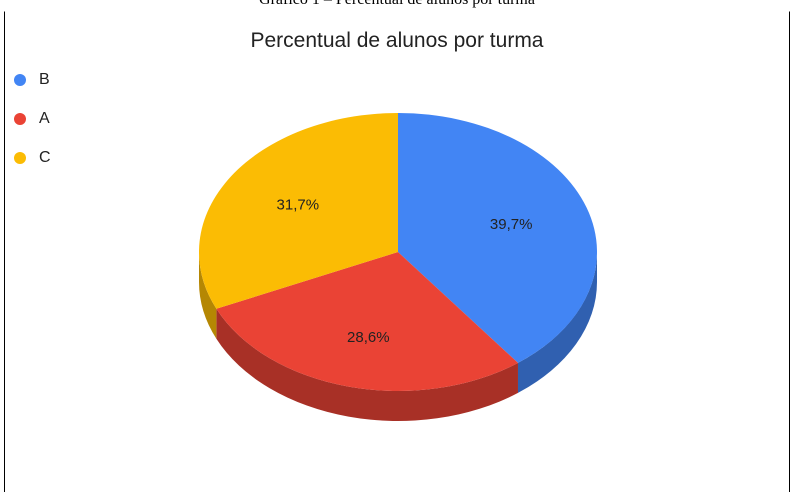  Describe the element at coordinates (44, 118) in the screenshot. I see `legend-label-a: A` at that location.